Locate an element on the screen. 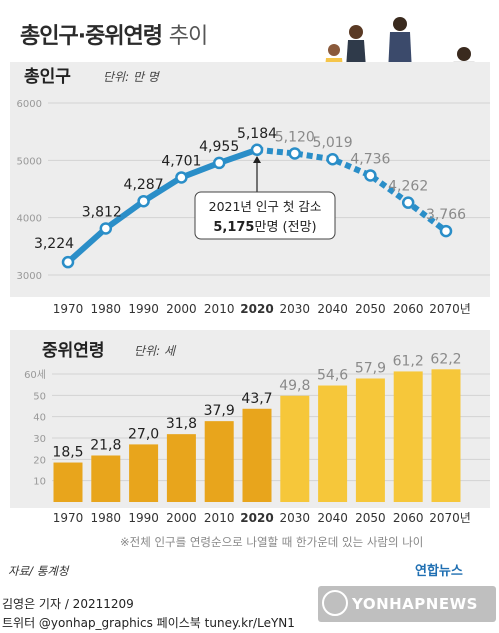 The height and width of the screenshot is (633, 499). annotation-line2: 5,175만명 (전망) is located at coordinates (264, 227).